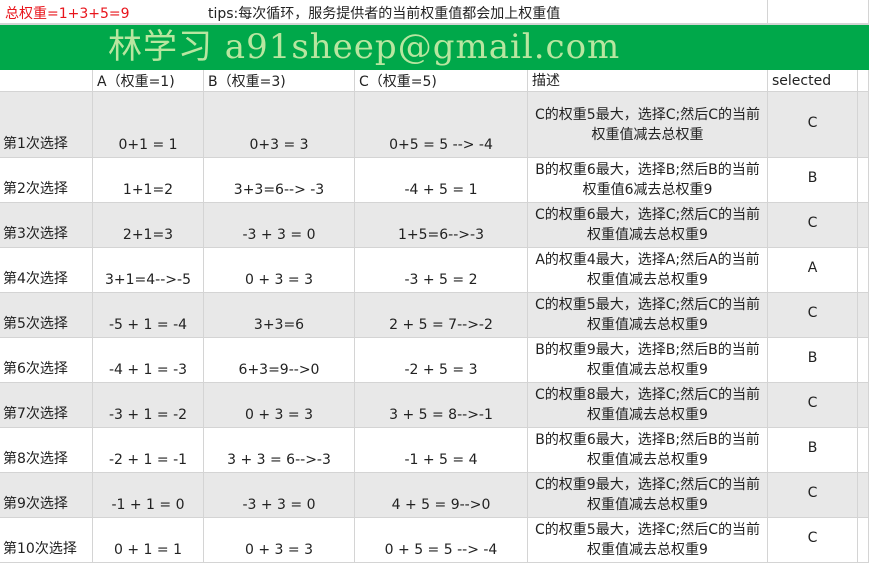 The height and width of the screenshot is (582, 869). What do you see at coordinates (46, 225) in the screenshot?
I see `row-label: 第3次选择` at bounding box center [46, 225].